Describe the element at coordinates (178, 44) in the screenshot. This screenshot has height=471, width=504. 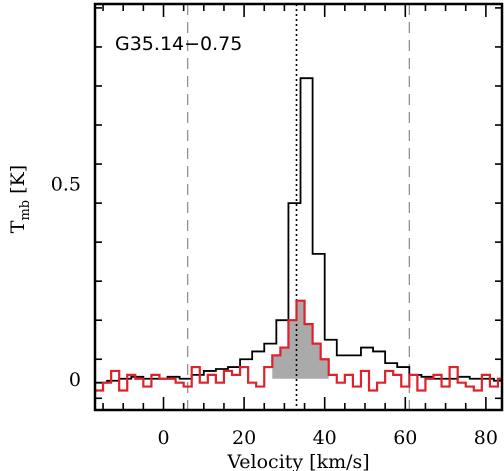
I see `chart-title: G35.14−0.75` at that location.